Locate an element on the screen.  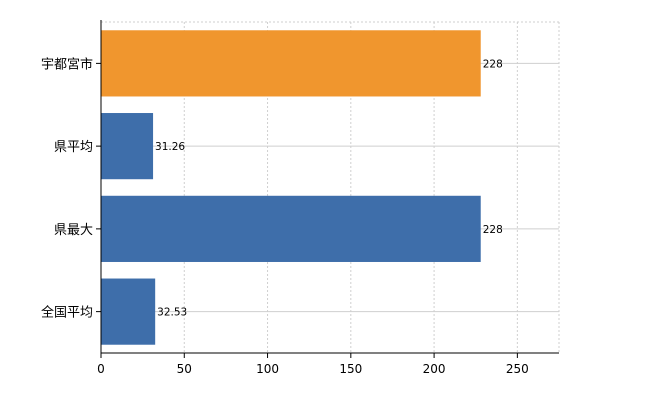
category-label: 県最大 is located at coordinates (73, 230).